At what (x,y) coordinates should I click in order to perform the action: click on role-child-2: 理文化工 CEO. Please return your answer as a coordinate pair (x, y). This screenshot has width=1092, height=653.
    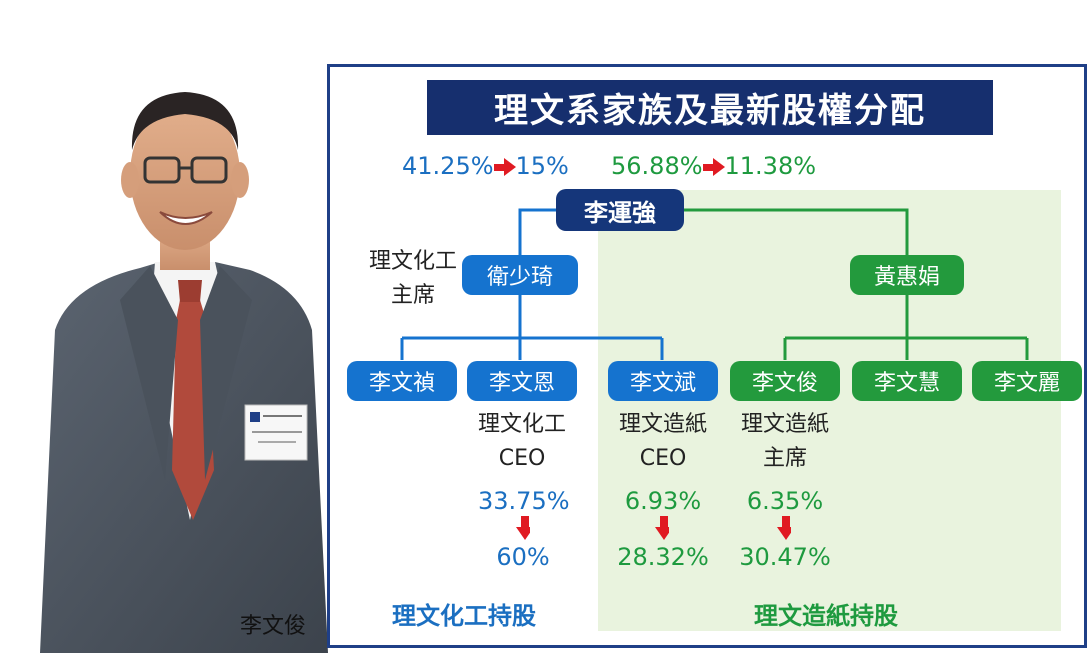
    Looking at the image, I should click on (522, 442).